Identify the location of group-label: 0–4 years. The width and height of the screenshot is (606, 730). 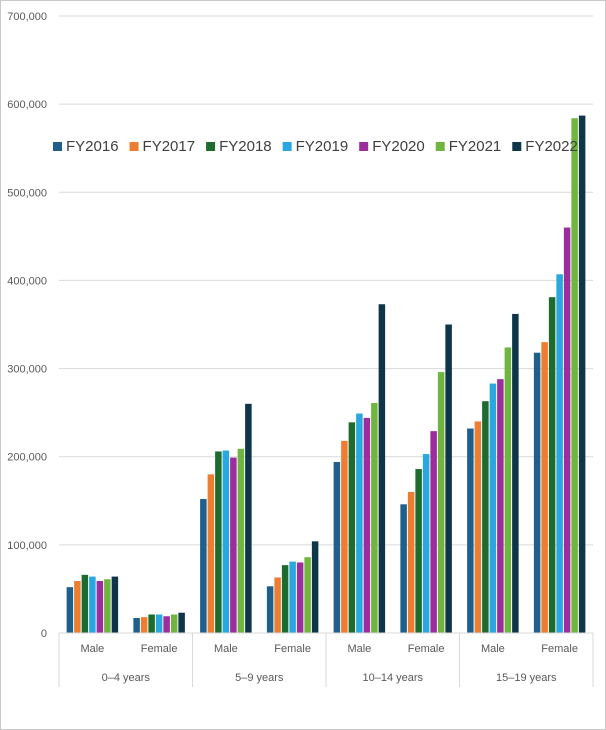
(126, 678).